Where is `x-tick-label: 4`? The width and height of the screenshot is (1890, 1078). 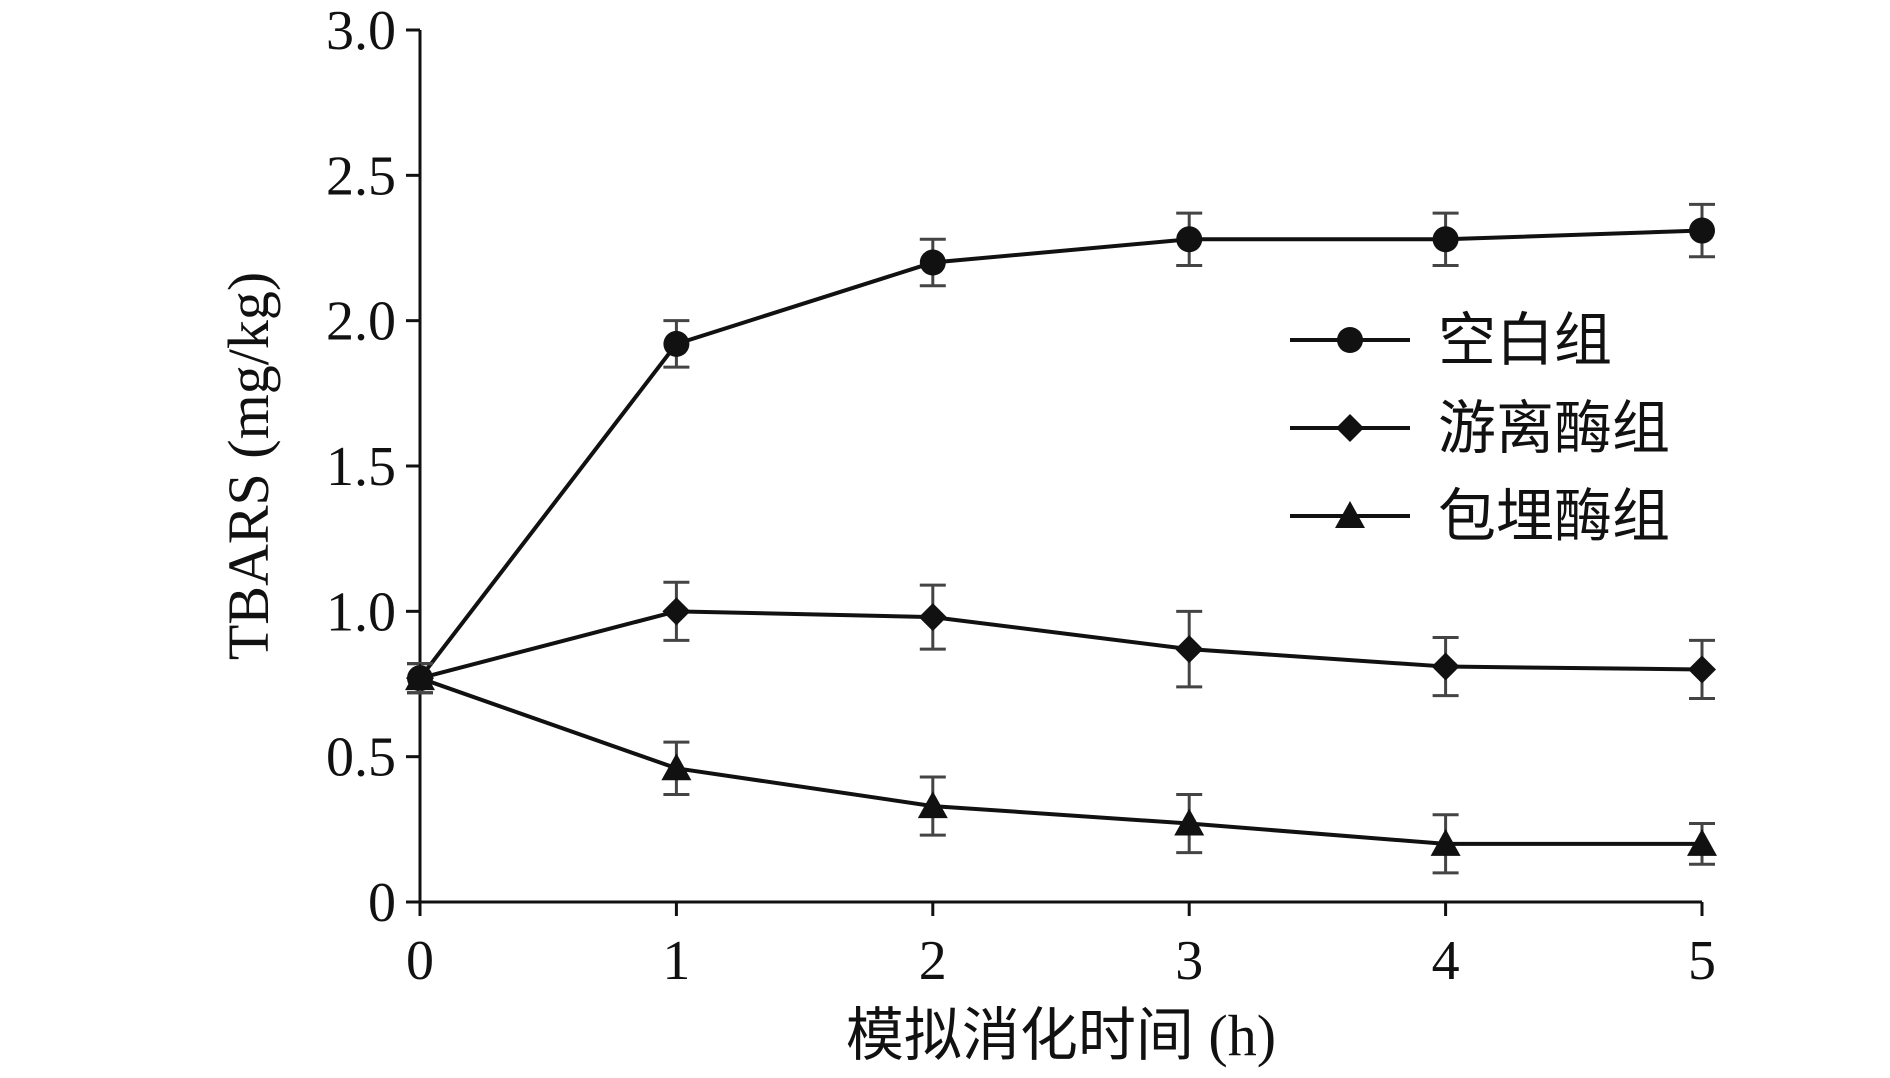 x-tick-label: 4 is located at coordinates (1446, 961).